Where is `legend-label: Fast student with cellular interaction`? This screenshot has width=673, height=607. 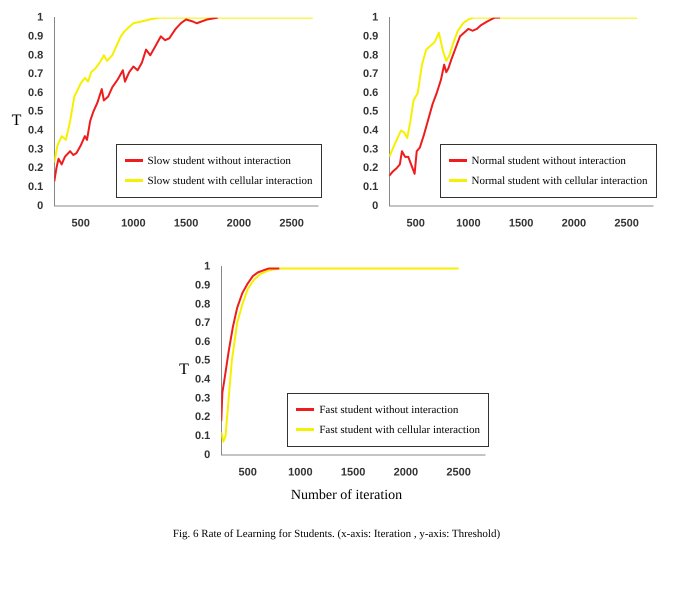 legend-label: Fast student with cellular interaction is located at coordinates (399, 430).